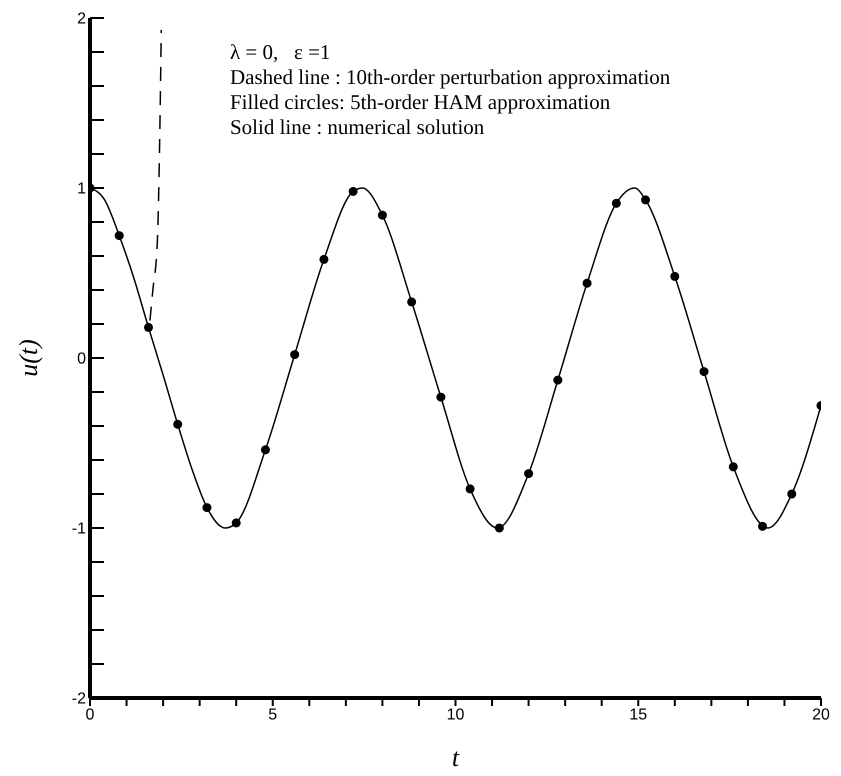 This screenshot has width=841, height=776. Describe the element at coordinates (273, 715) in the screenshot. I see `x-tick-label: 5` at that location.